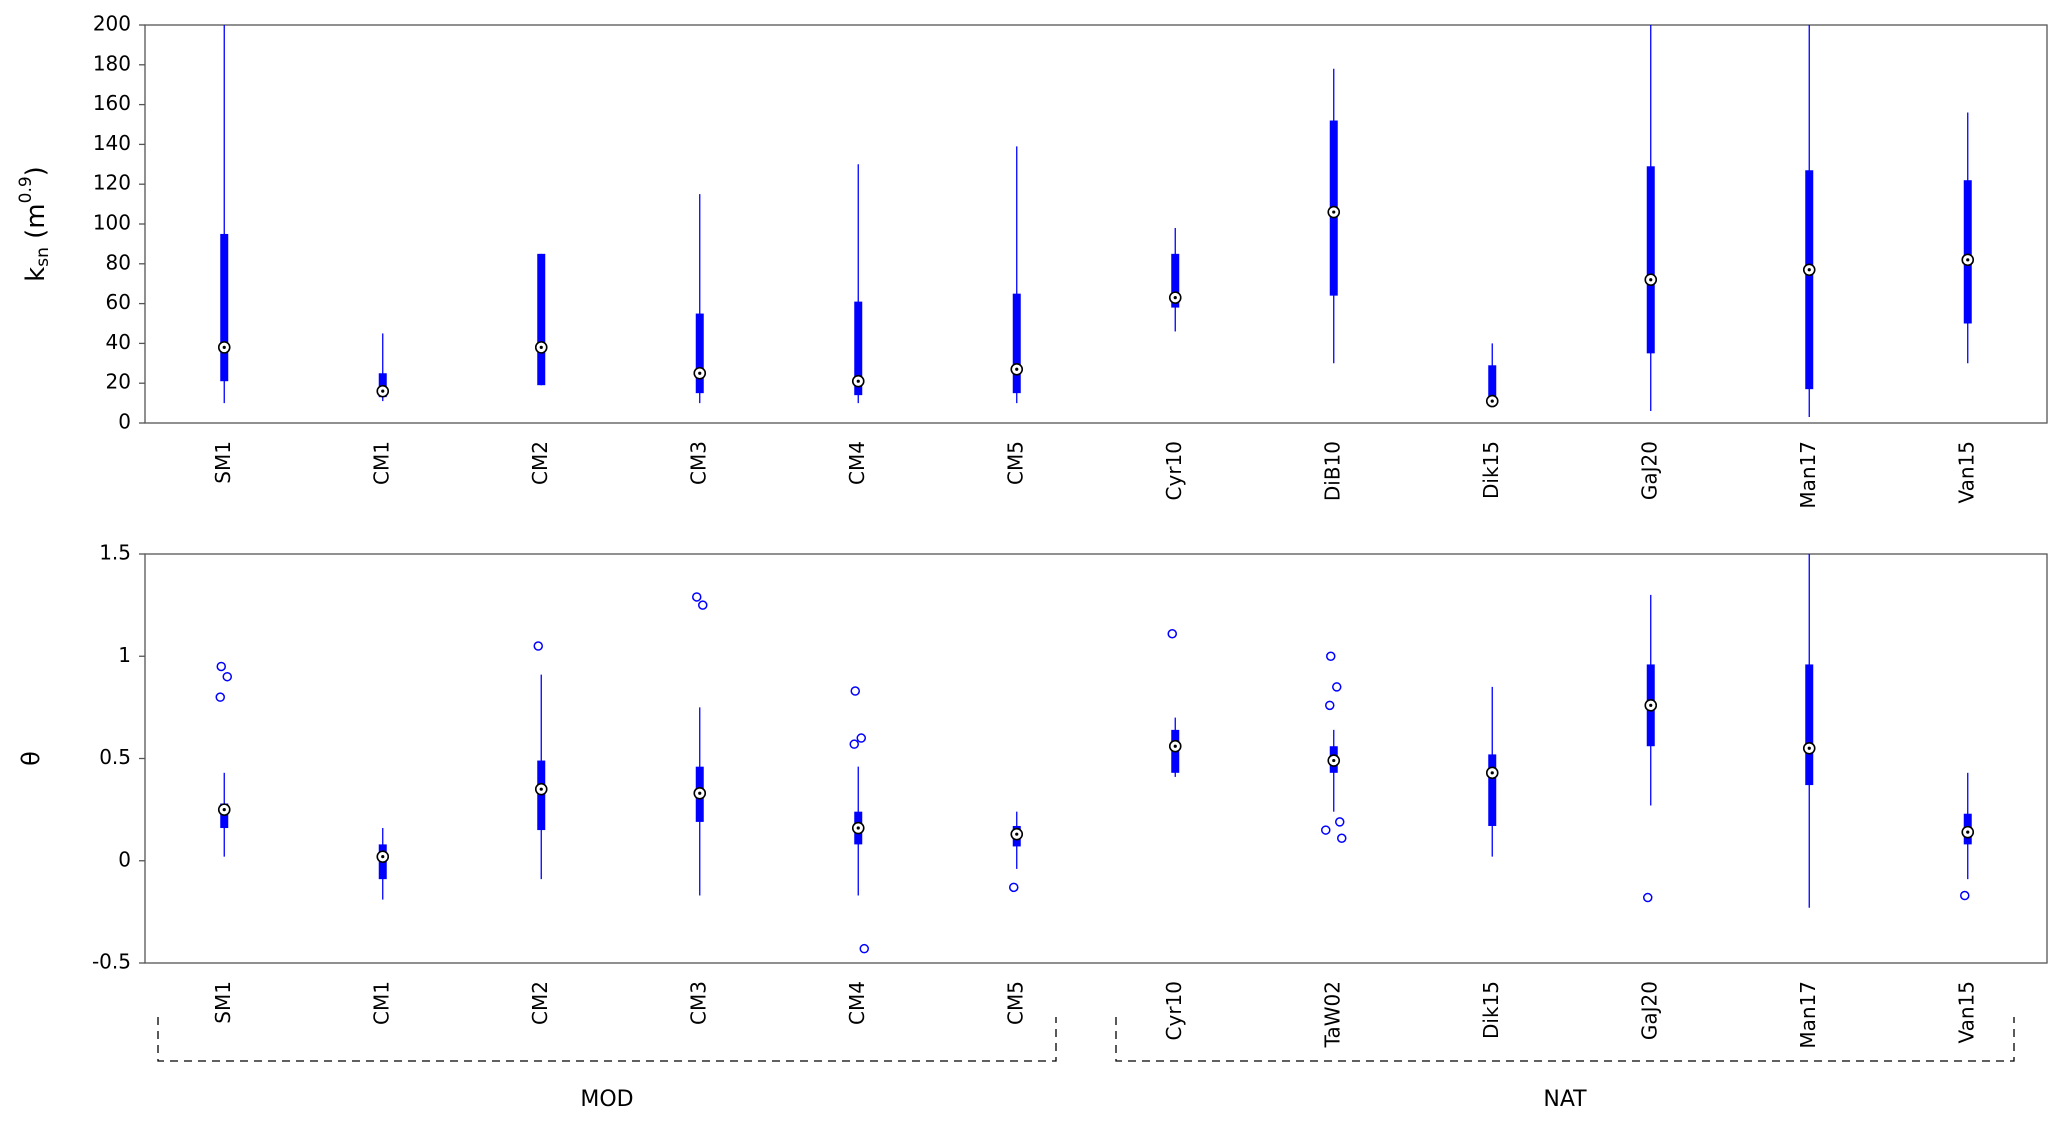 This screenshot has height=1128, width=2067. I want to click on y-tick-label: 180, so click(112, 63).